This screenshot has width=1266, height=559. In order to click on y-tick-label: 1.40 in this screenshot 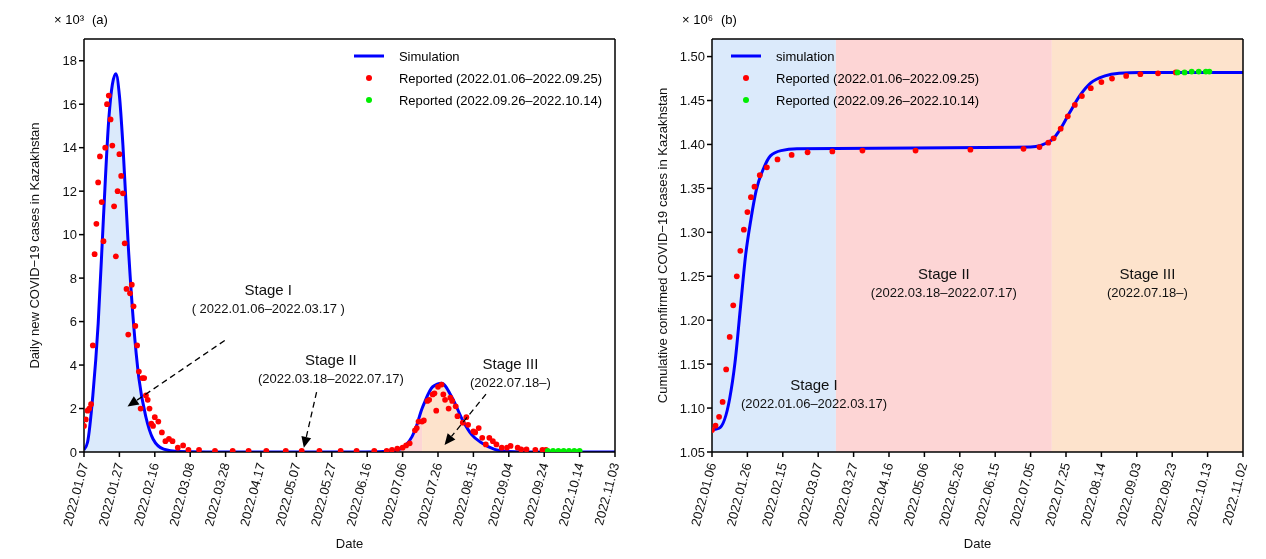, I will do `click(692, 145)`.